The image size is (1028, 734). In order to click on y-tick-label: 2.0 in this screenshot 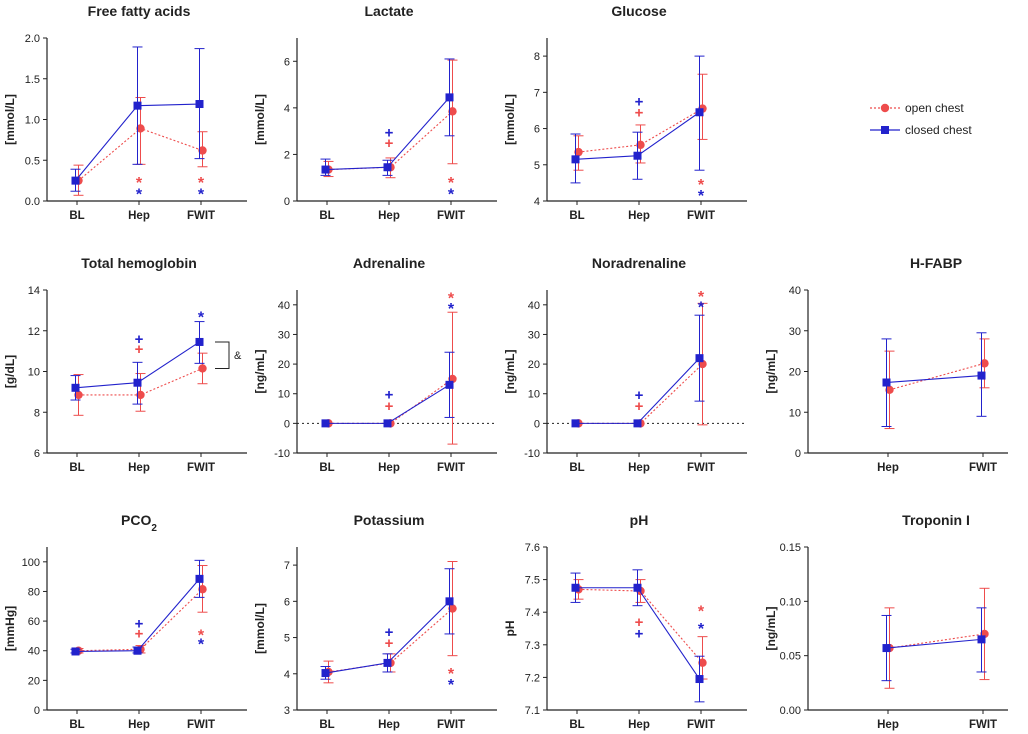, I will do `click(32, 39)`.